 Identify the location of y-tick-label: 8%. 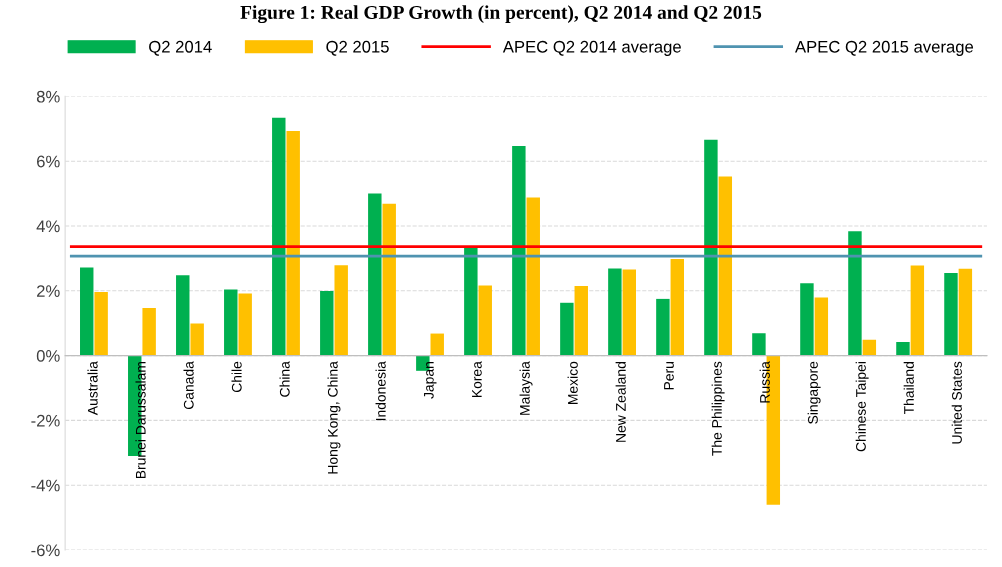
(48, 96).